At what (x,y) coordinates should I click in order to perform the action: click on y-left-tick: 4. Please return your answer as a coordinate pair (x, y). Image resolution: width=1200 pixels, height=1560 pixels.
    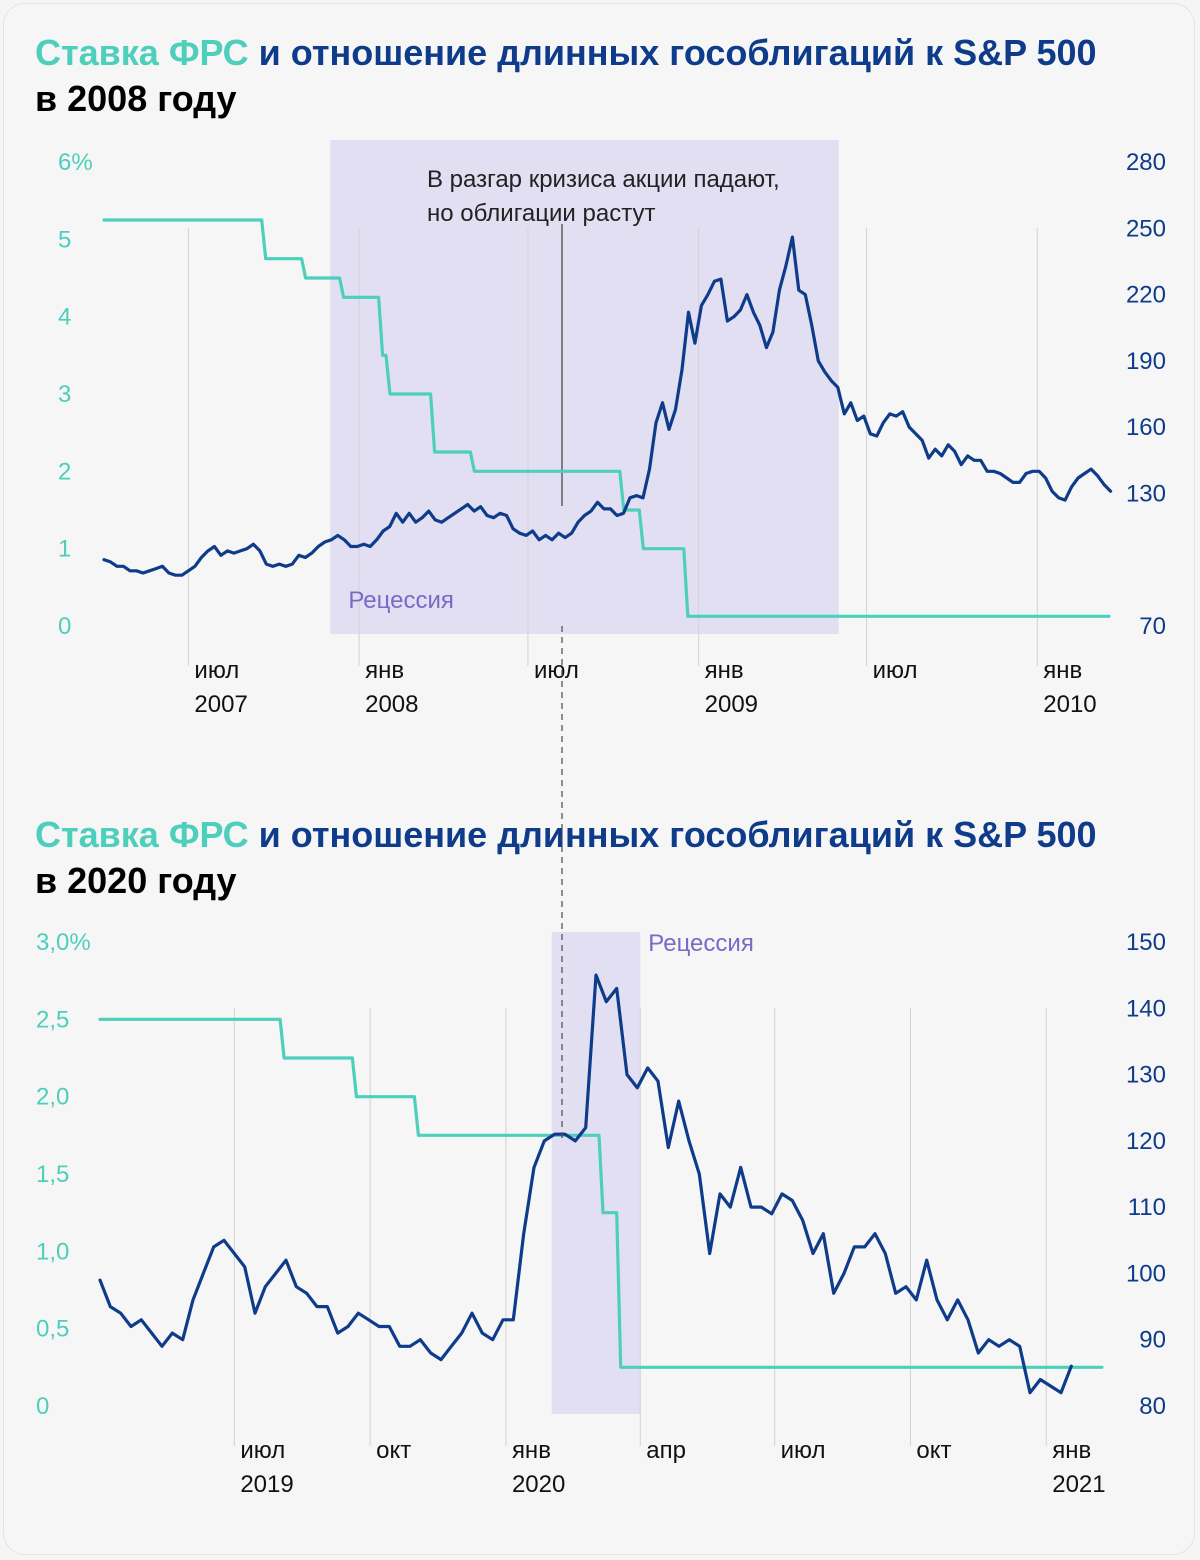
    Looking at the image, I should click on (64, 317).